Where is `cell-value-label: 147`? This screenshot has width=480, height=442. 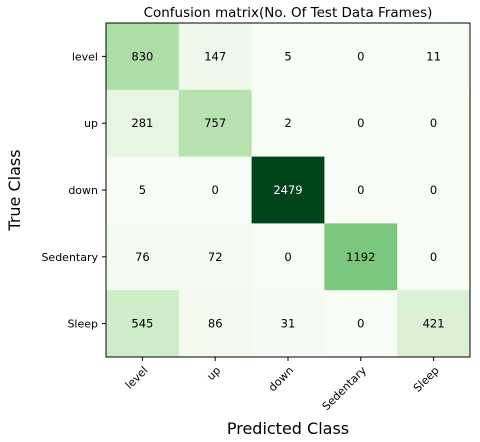
cell-value-label: 147 is located at coordinates (215, 56).